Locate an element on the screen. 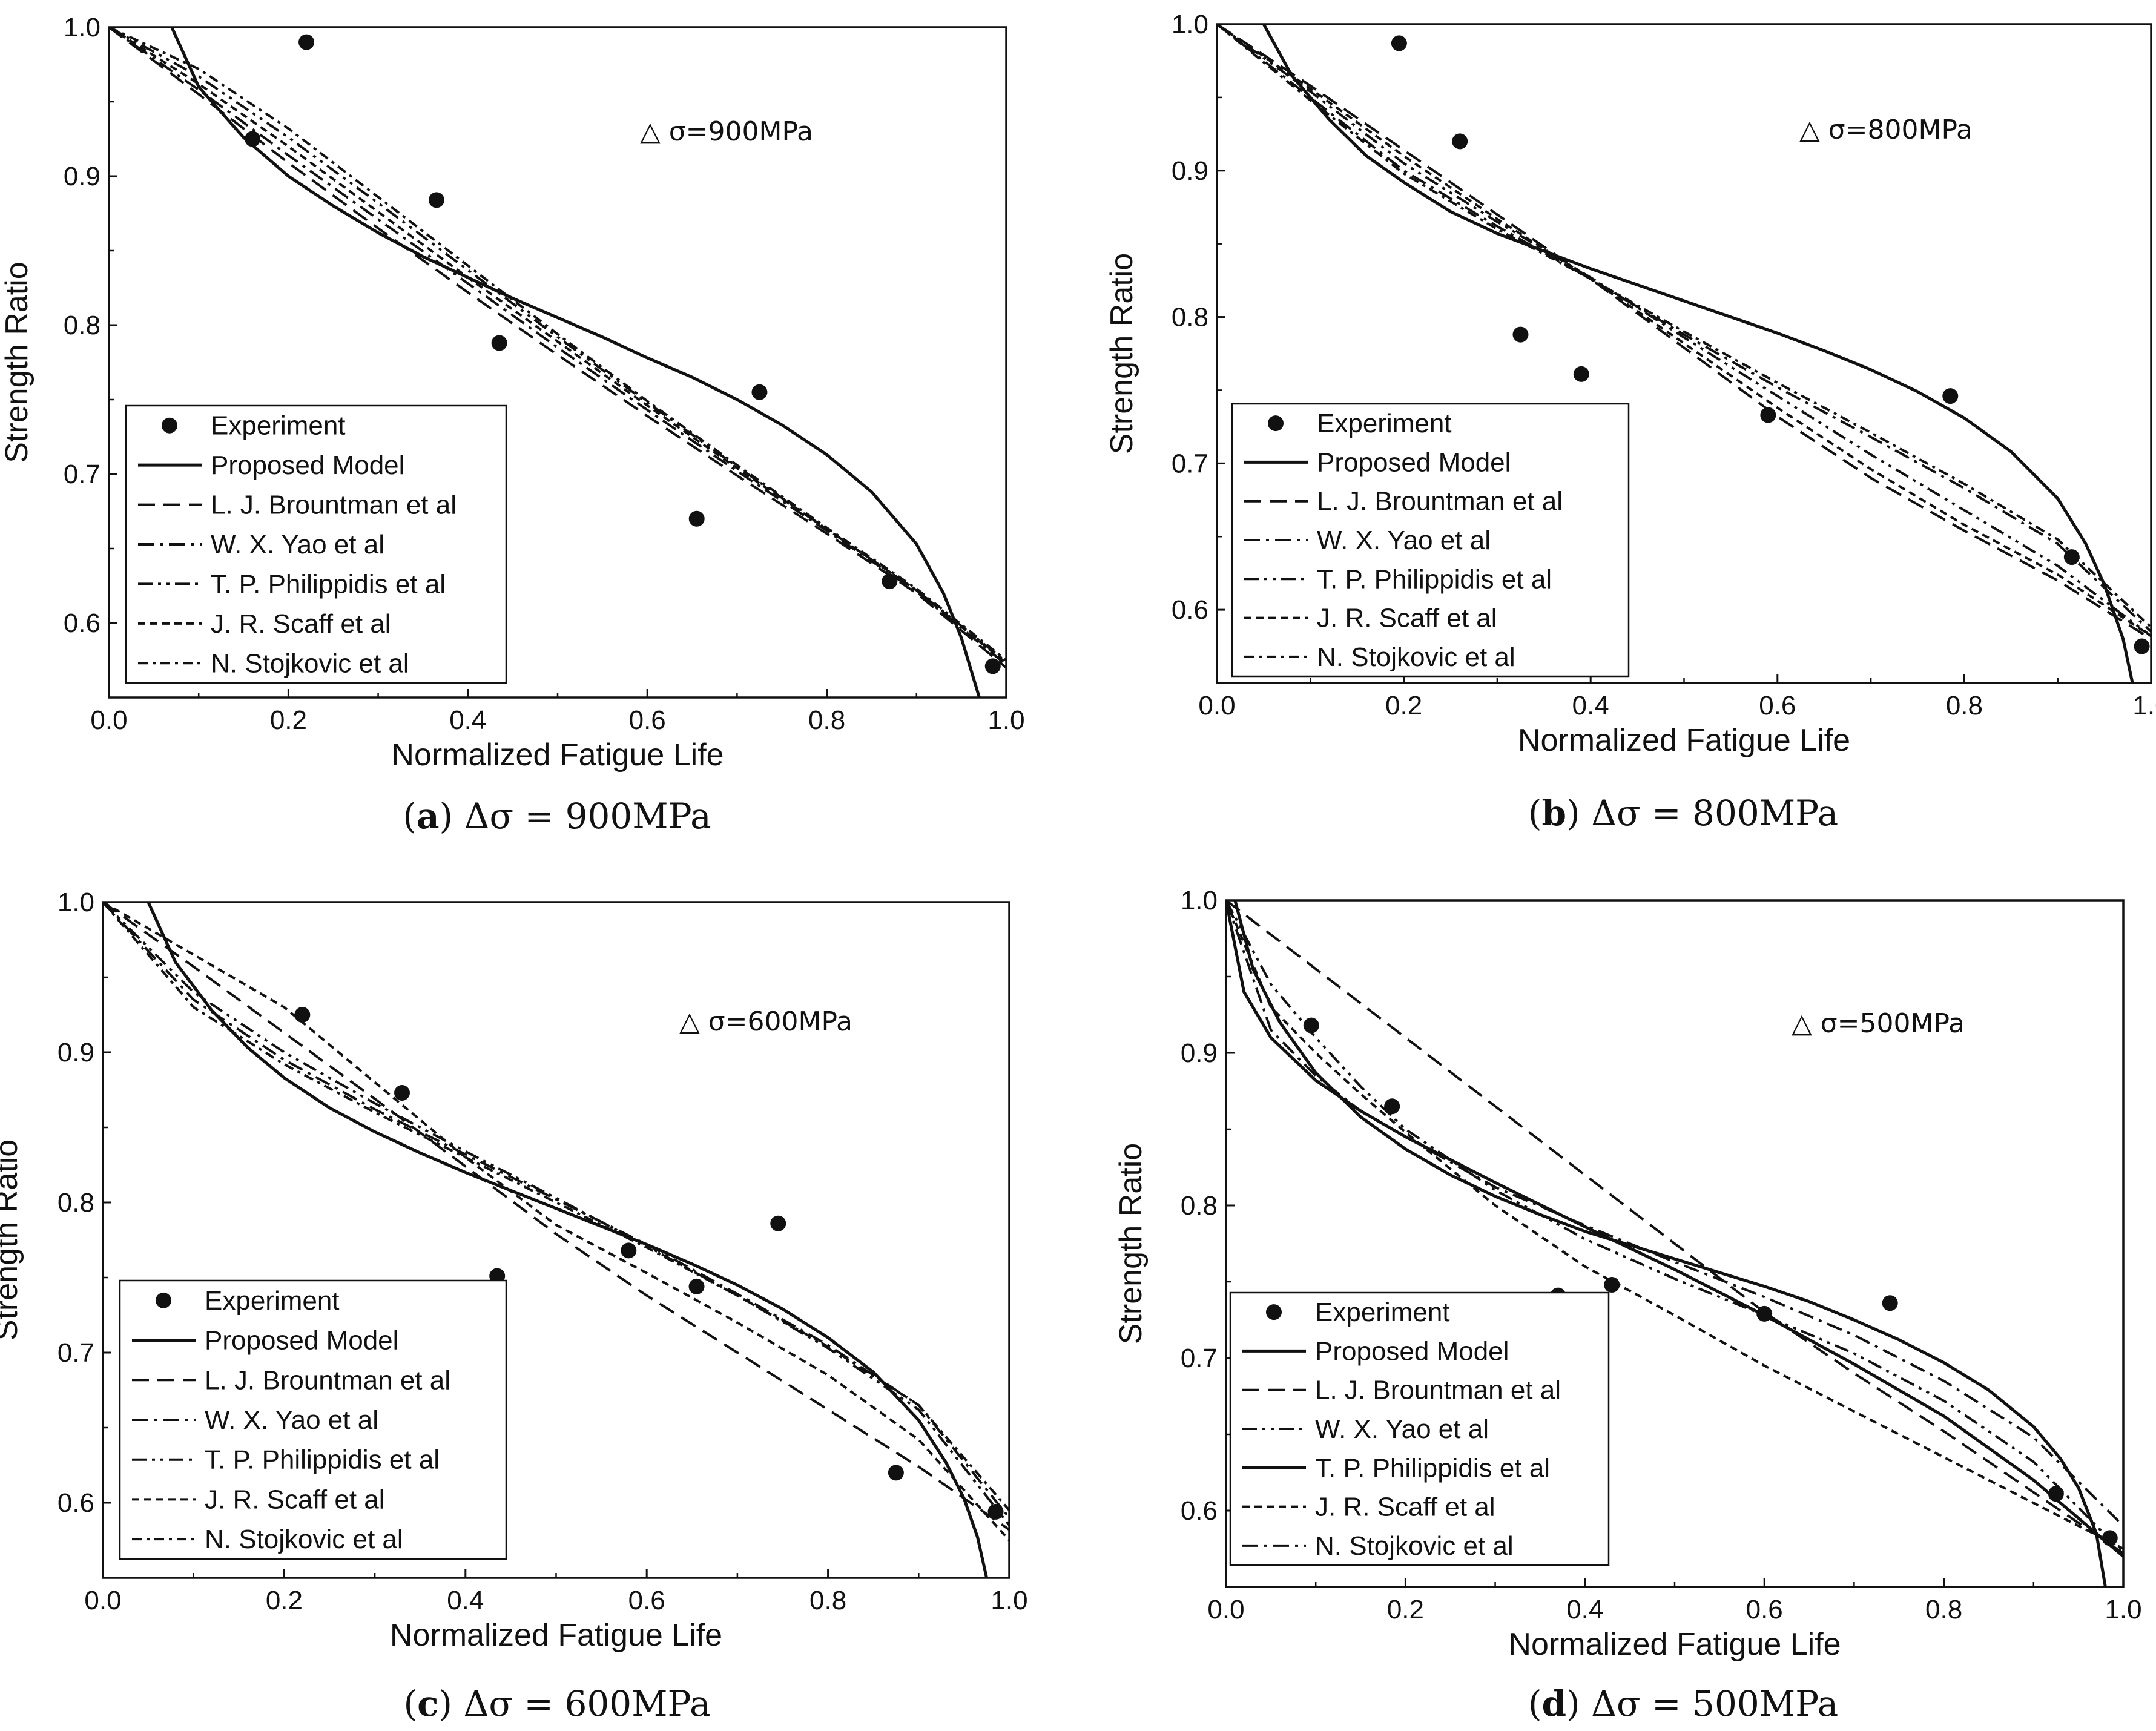  y-tick-label: 0.7 is located at coordinates (82, 474).